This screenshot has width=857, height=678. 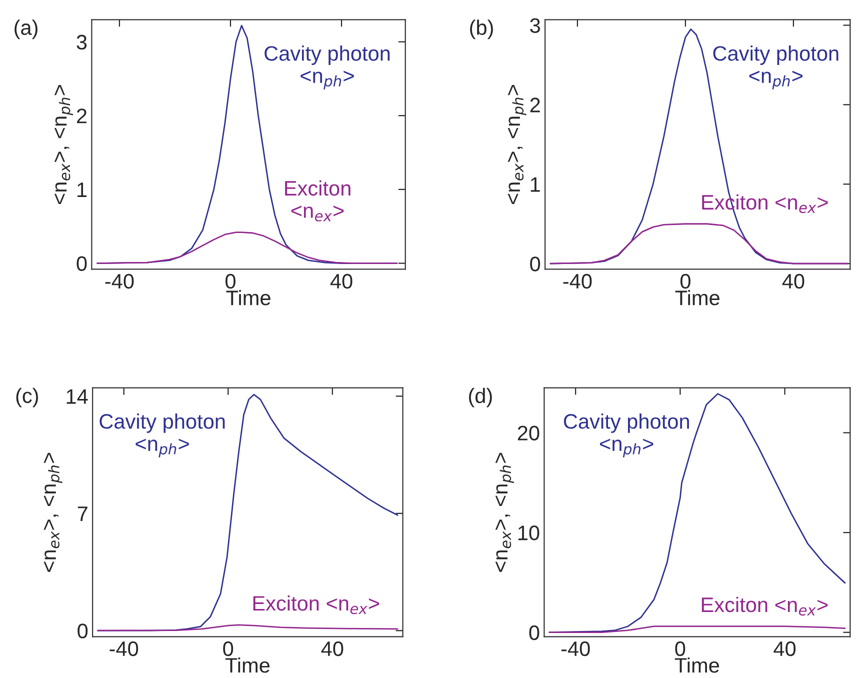 I want to click on y-tick-label: 20, so click(x=529, y=433).